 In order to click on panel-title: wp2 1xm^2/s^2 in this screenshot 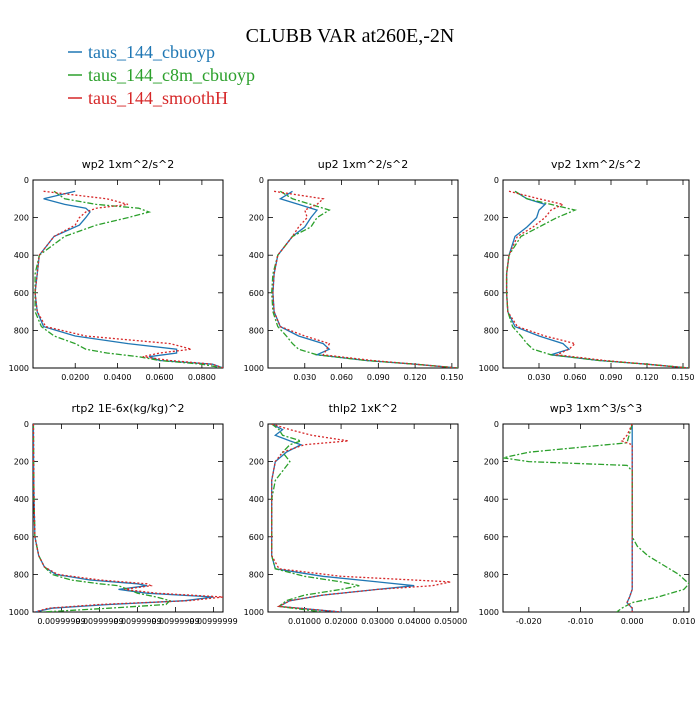, I will do `click(128, 164)`.